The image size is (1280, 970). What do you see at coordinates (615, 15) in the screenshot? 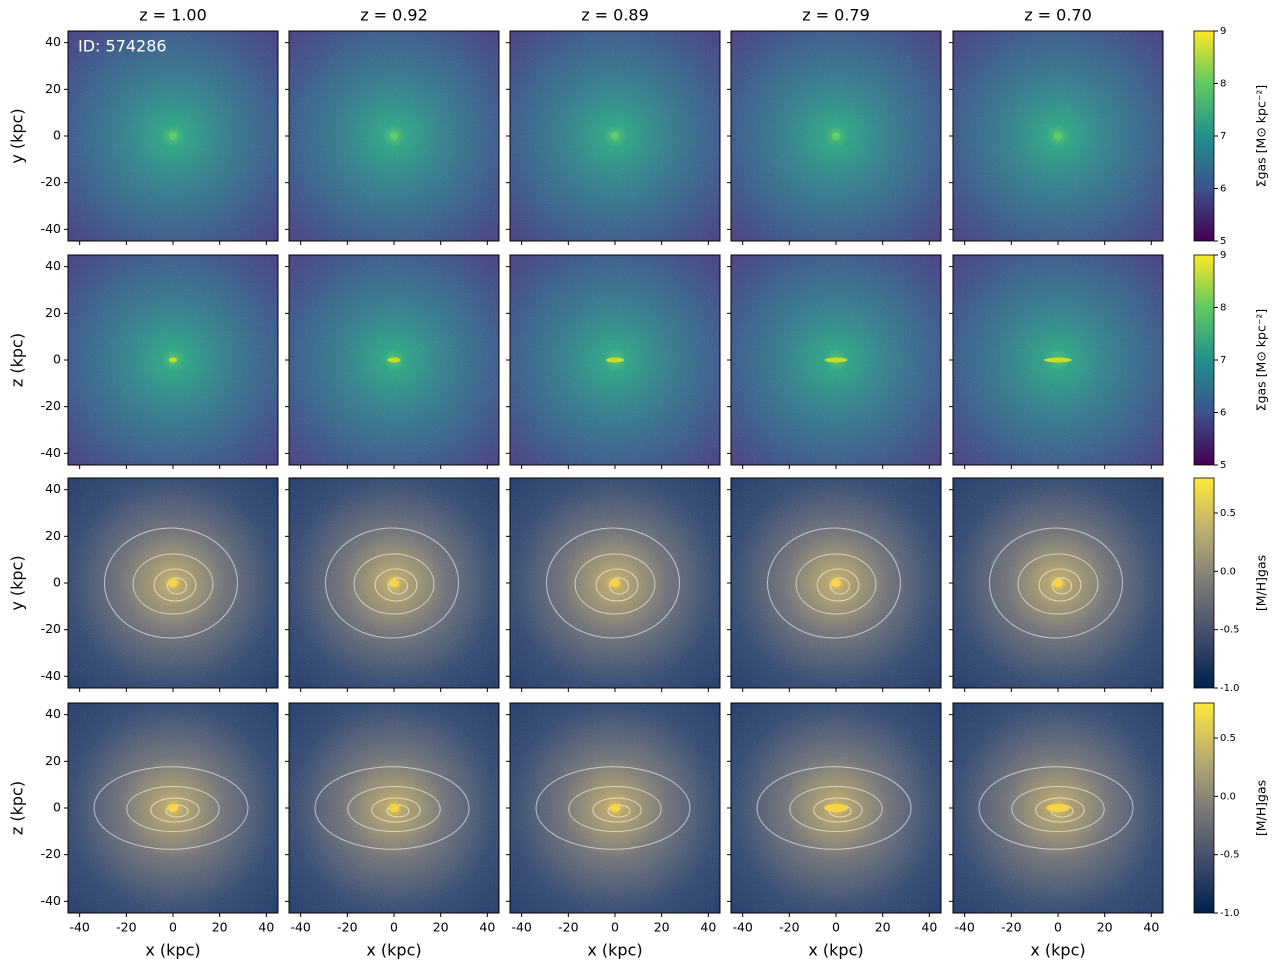
I see `column-title: z = 0.89` at bounding box center [615, 15].